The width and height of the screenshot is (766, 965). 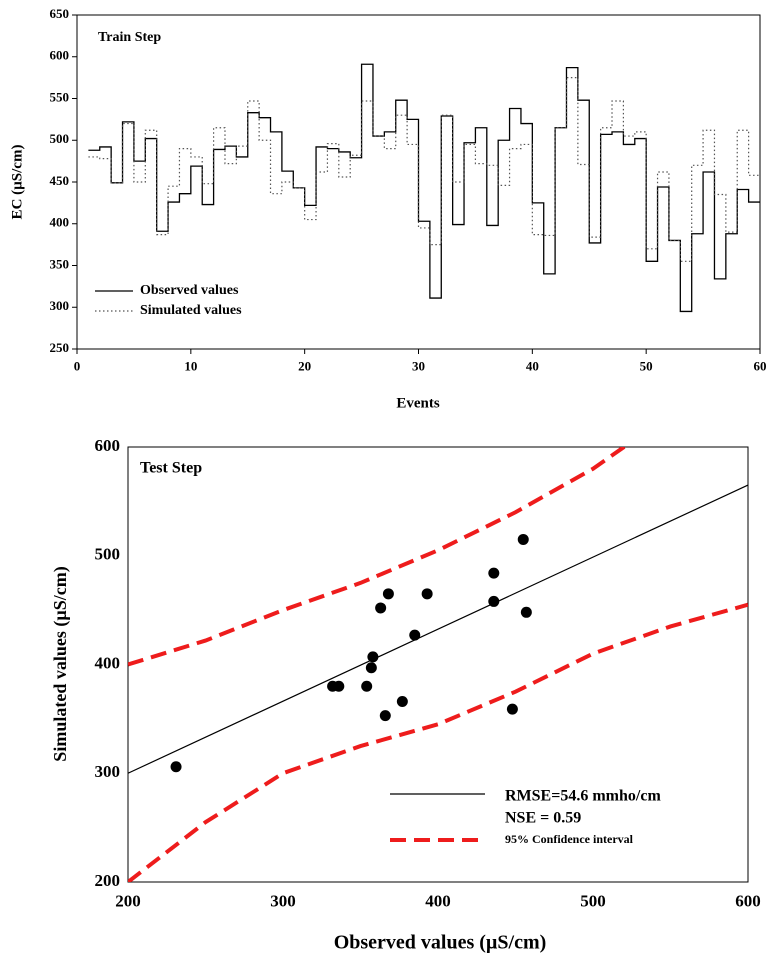 What do you see at coordinates (283, 900) in the screenshot?
I see `x-tick-label: 300` at bounding box center [283, 900].